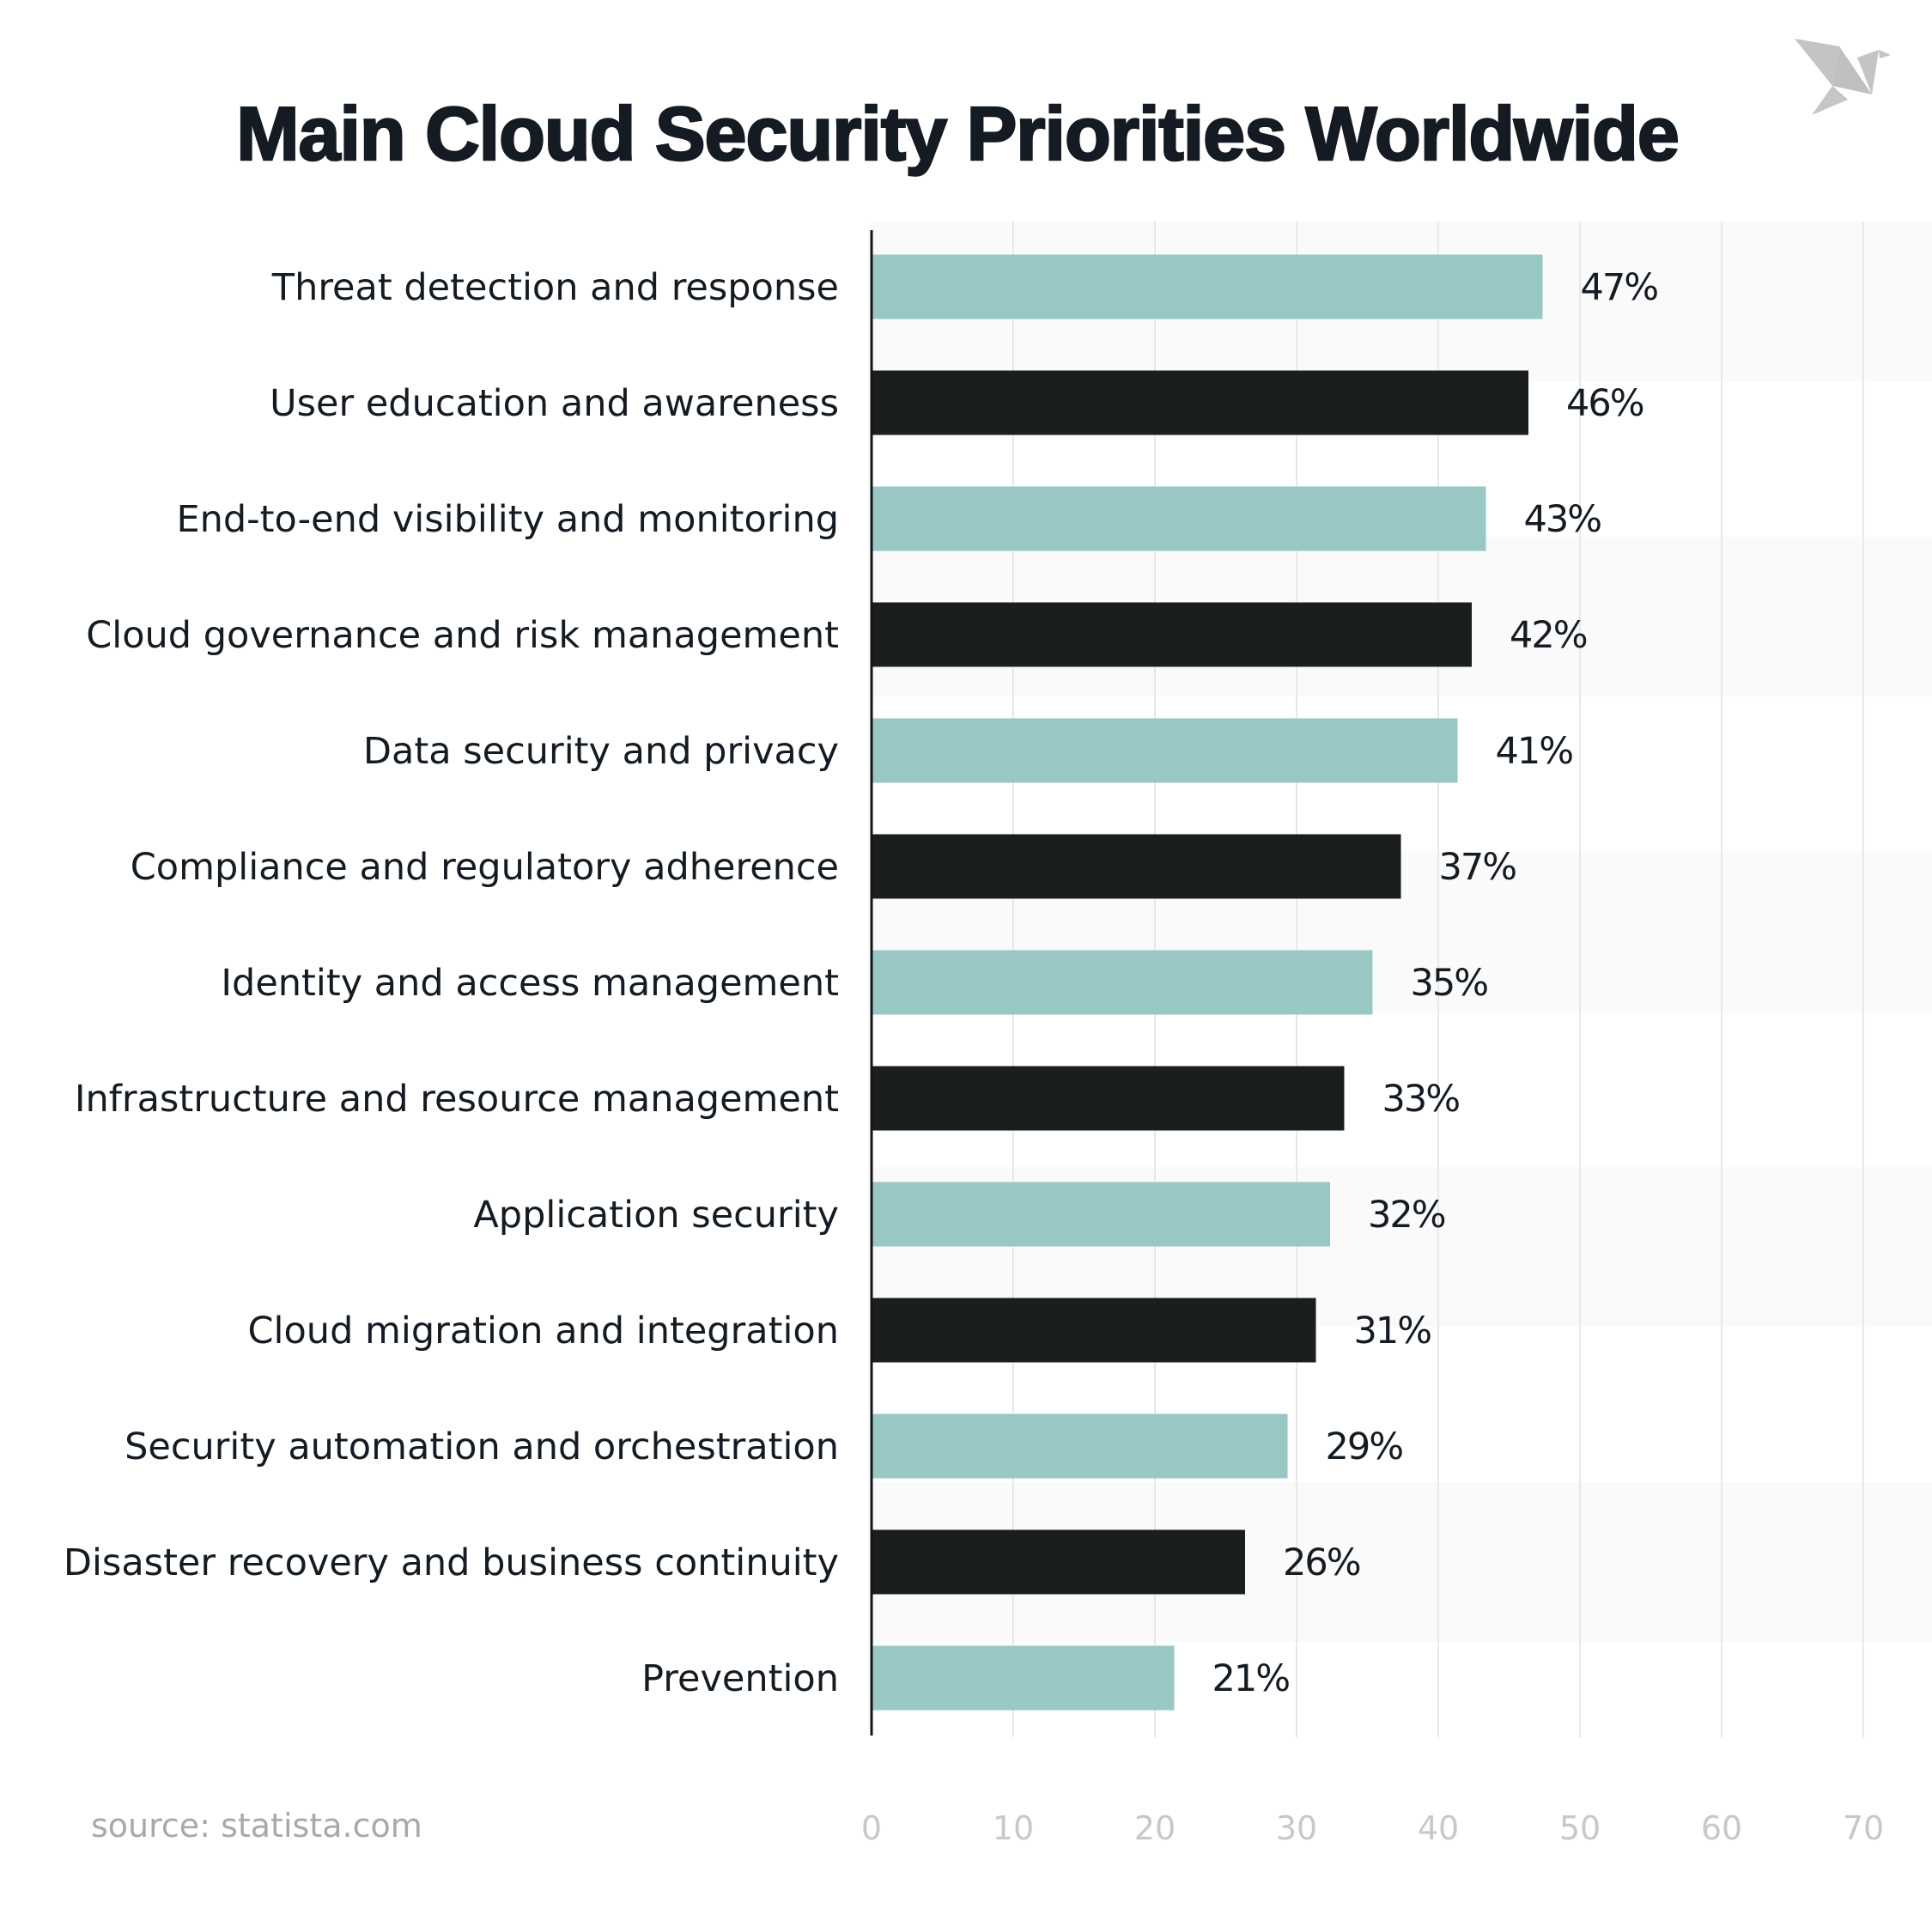  Describe the element at coordinates (1407, 1215) in the screenshot. I see `value-label: 32%` at that location.